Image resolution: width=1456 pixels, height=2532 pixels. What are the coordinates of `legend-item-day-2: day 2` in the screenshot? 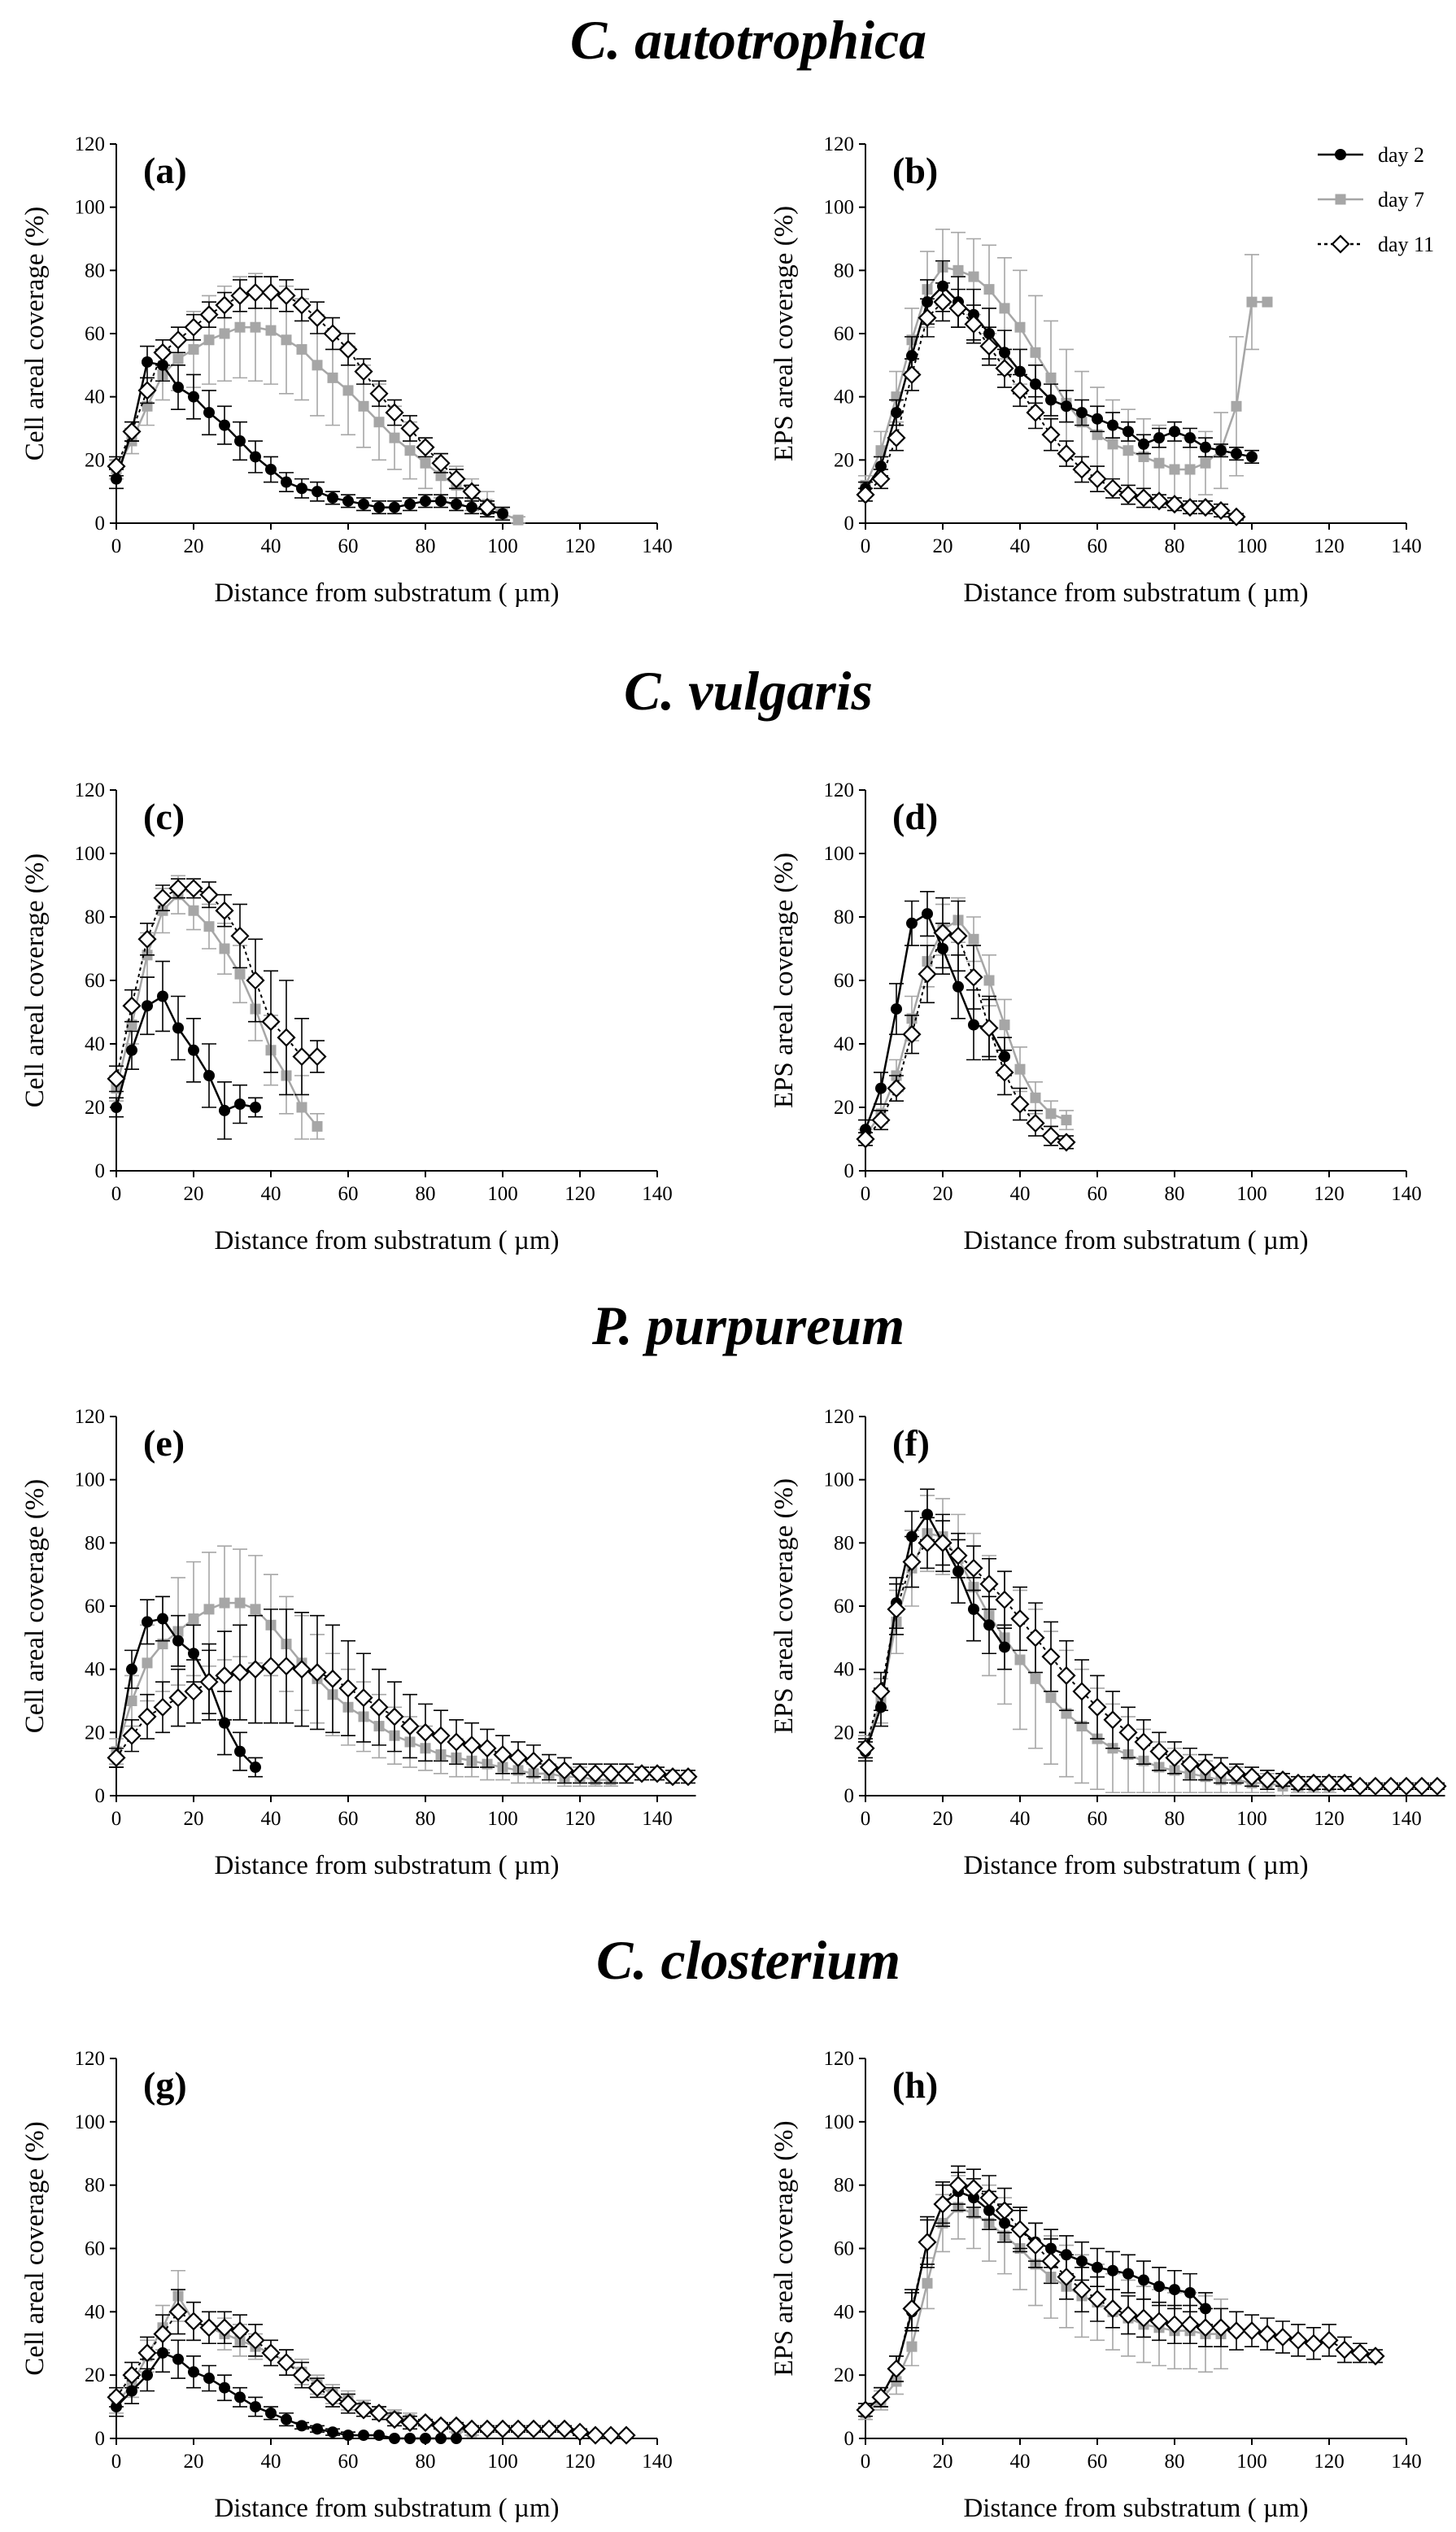 It's located at (1371, 155).